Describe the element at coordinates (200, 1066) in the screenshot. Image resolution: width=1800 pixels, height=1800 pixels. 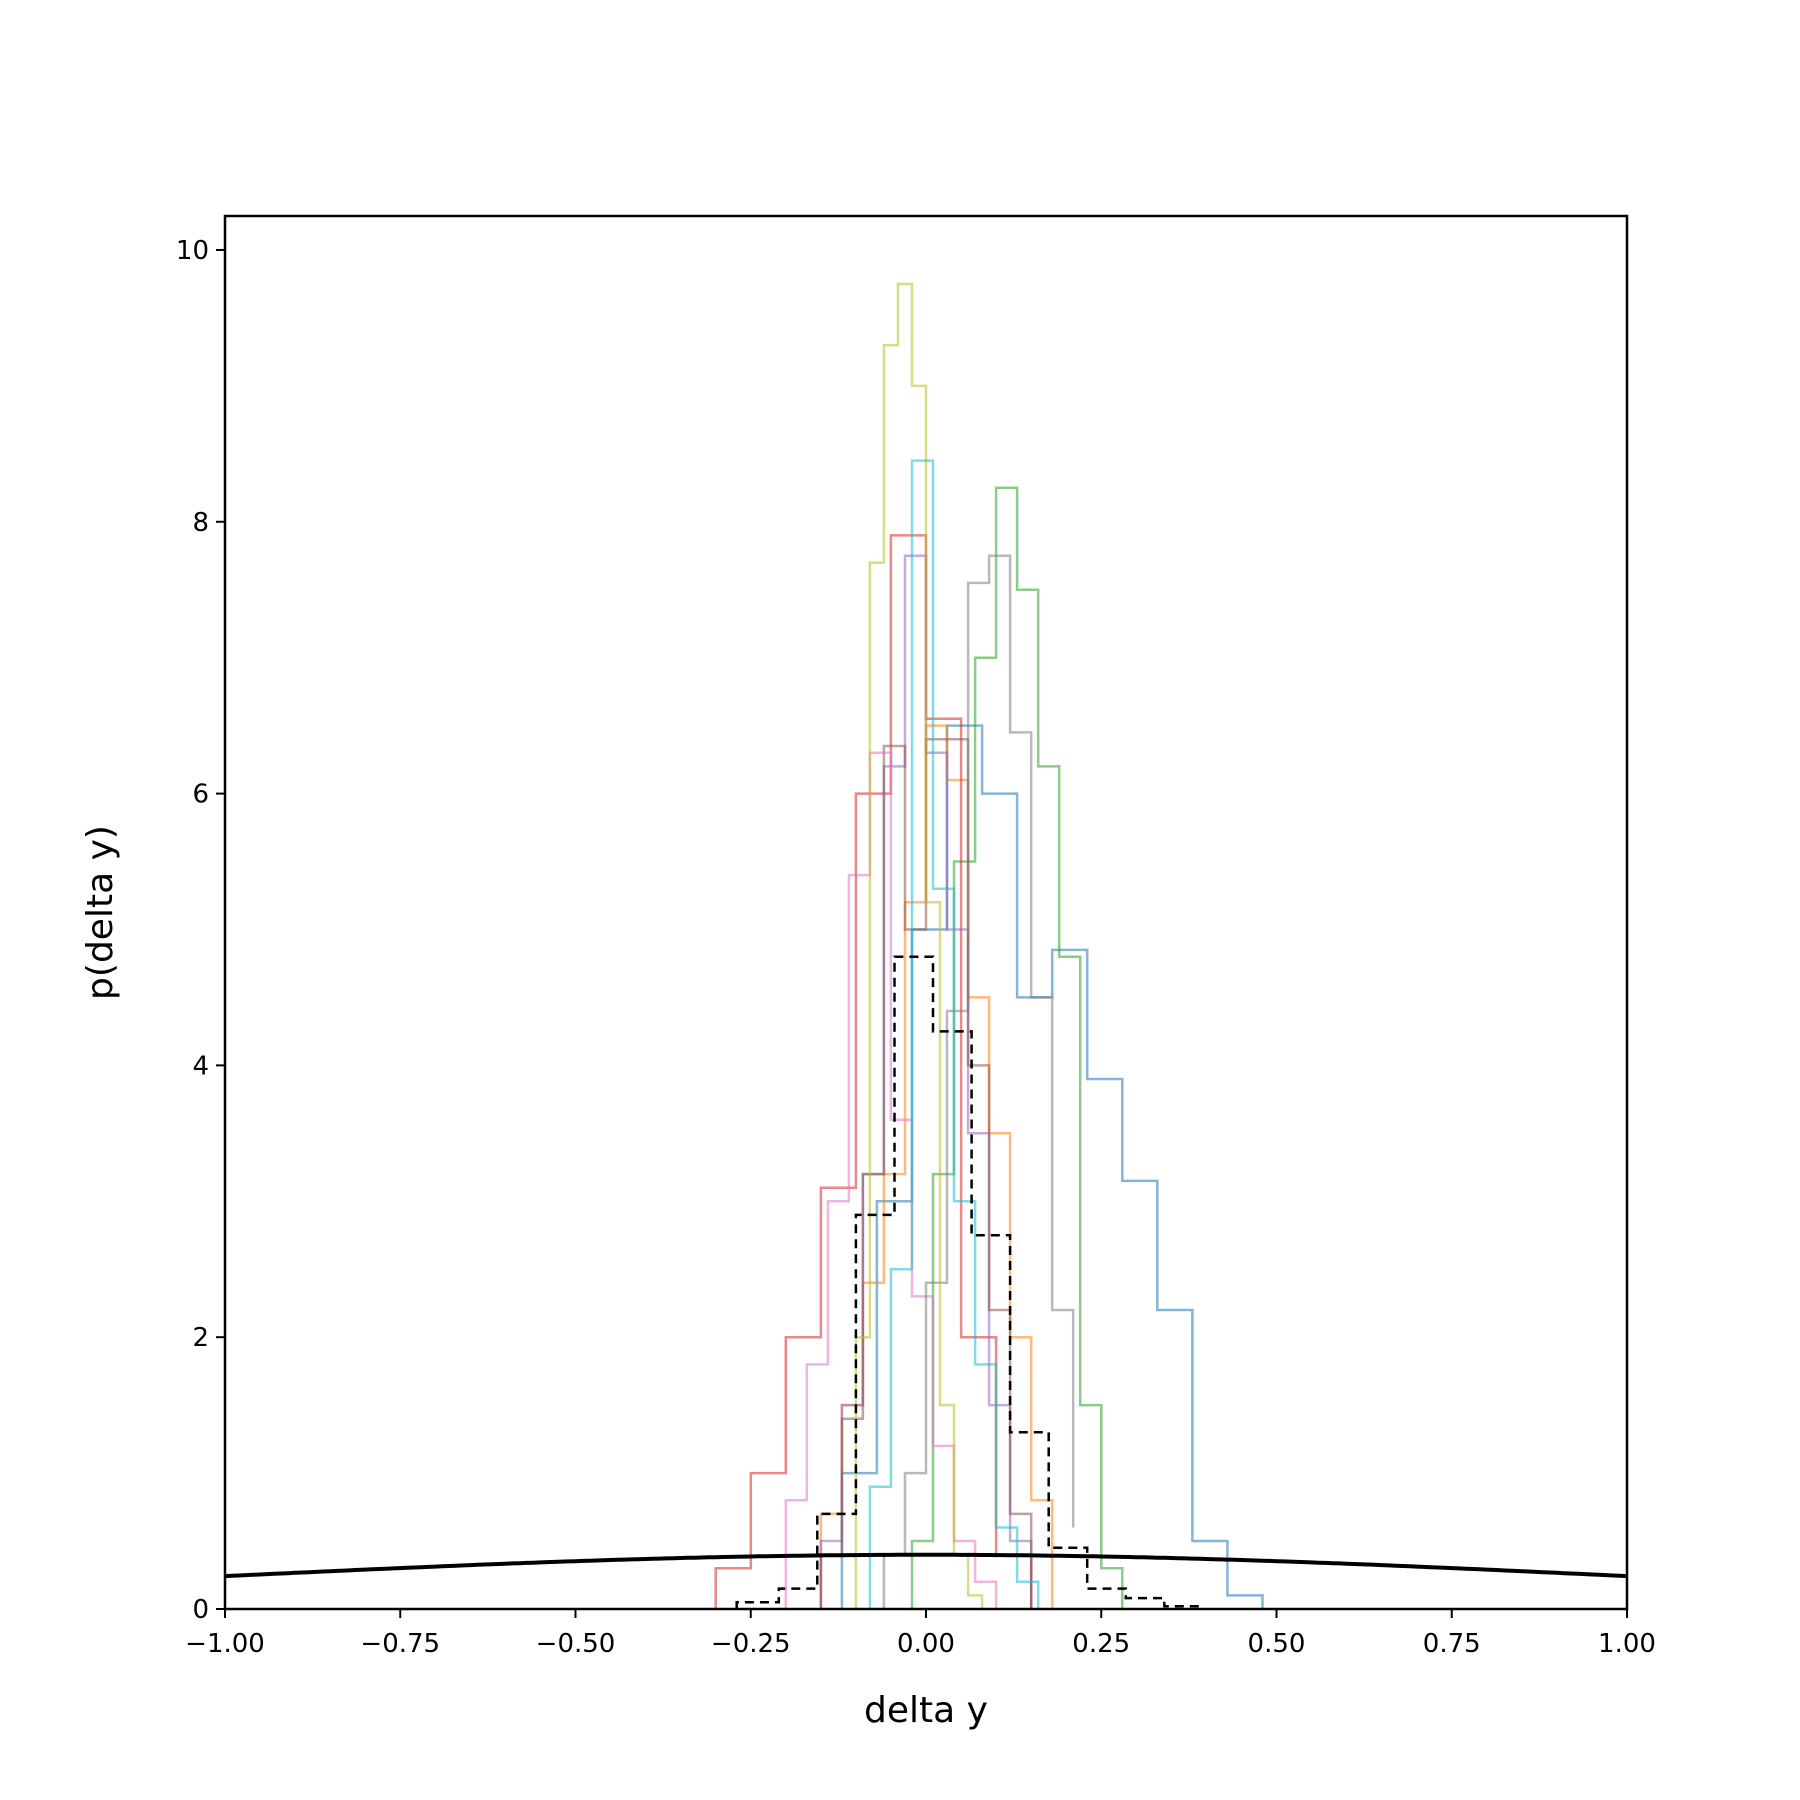
I see `y-tick-label: 4` at that location.